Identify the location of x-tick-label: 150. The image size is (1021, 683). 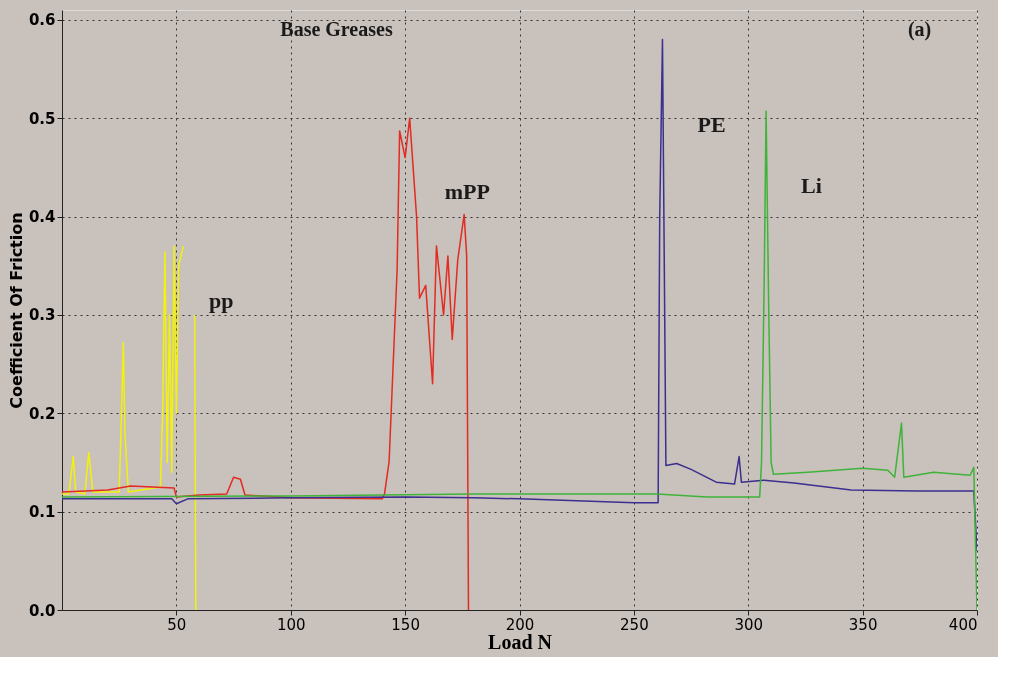
(405, 624).